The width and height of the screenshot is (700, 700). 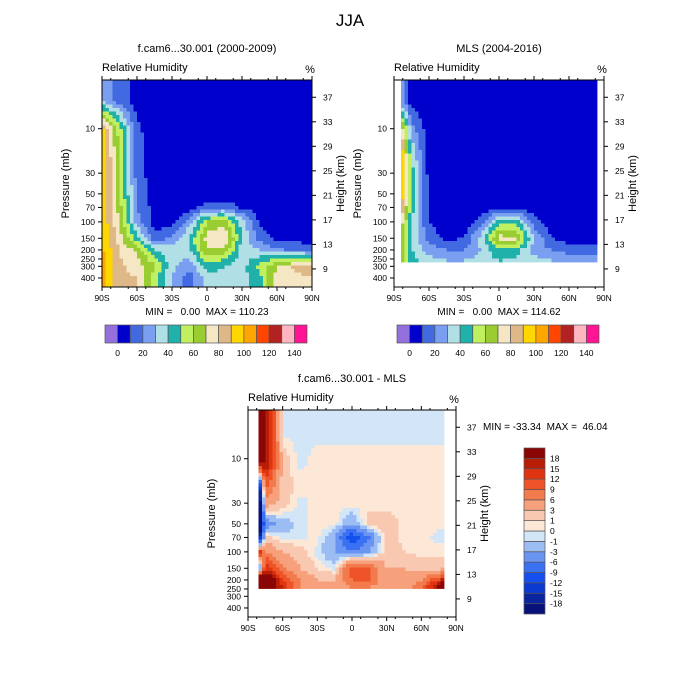 I want to click on height-tick-label: 9, so click(x=325, y=269).